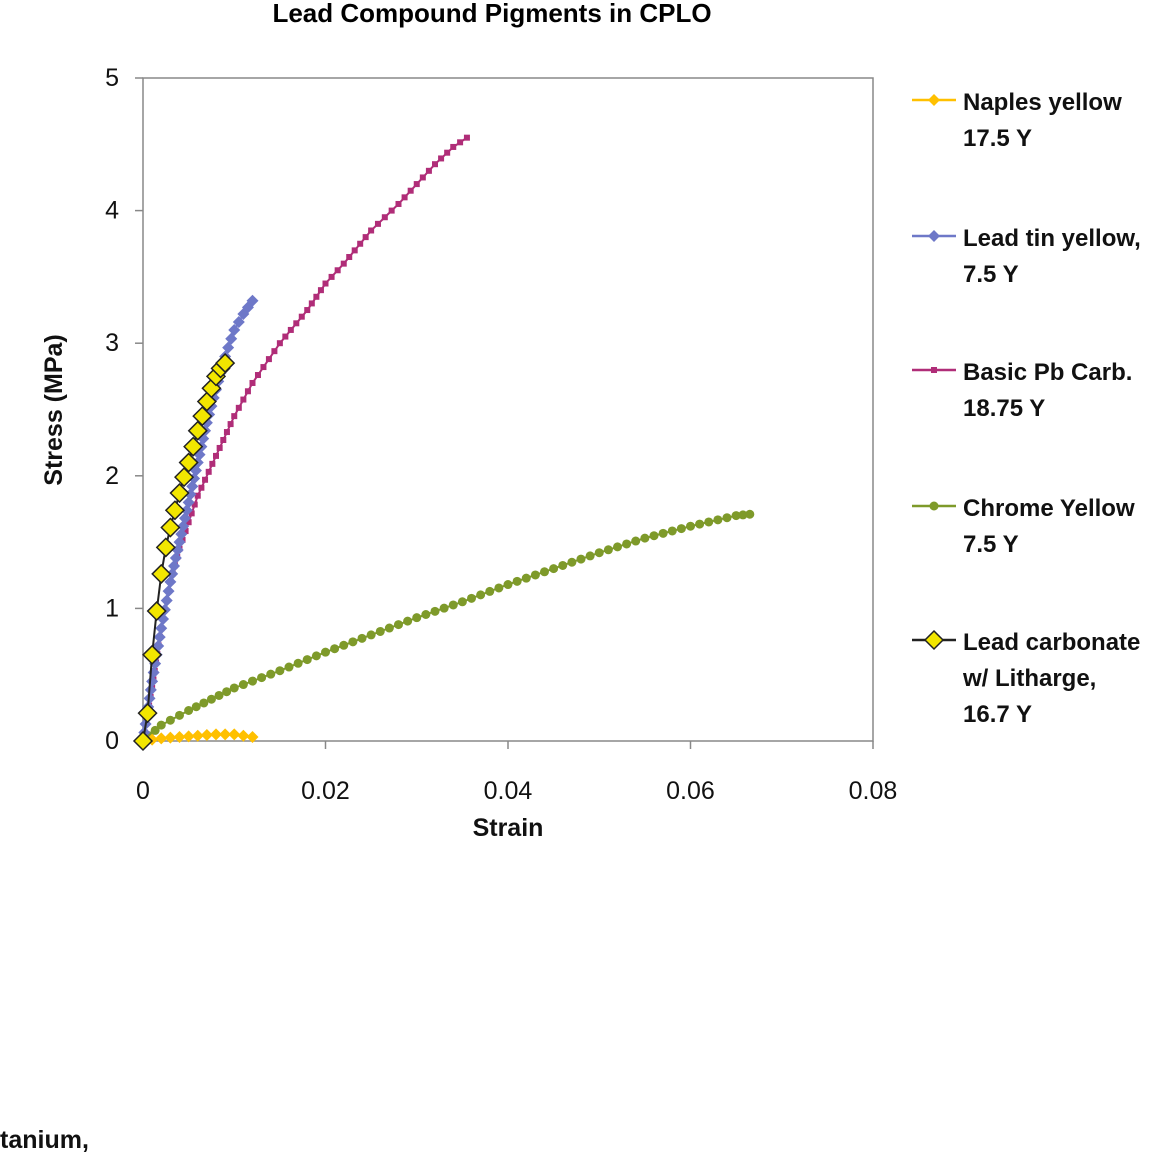 The width and height of the screenshot is (1174, 1152). Describe the element at coordinates (198, 521) in the screenshot. I see `series-line` at that location.